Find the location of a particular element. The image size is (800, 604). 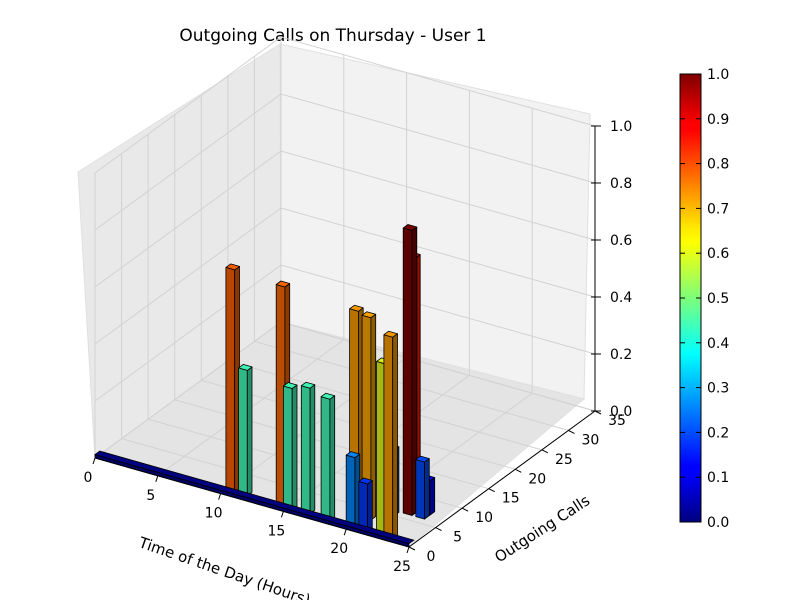

colorbar-tick-label: 0.4 is located at coordinates (718, 344).